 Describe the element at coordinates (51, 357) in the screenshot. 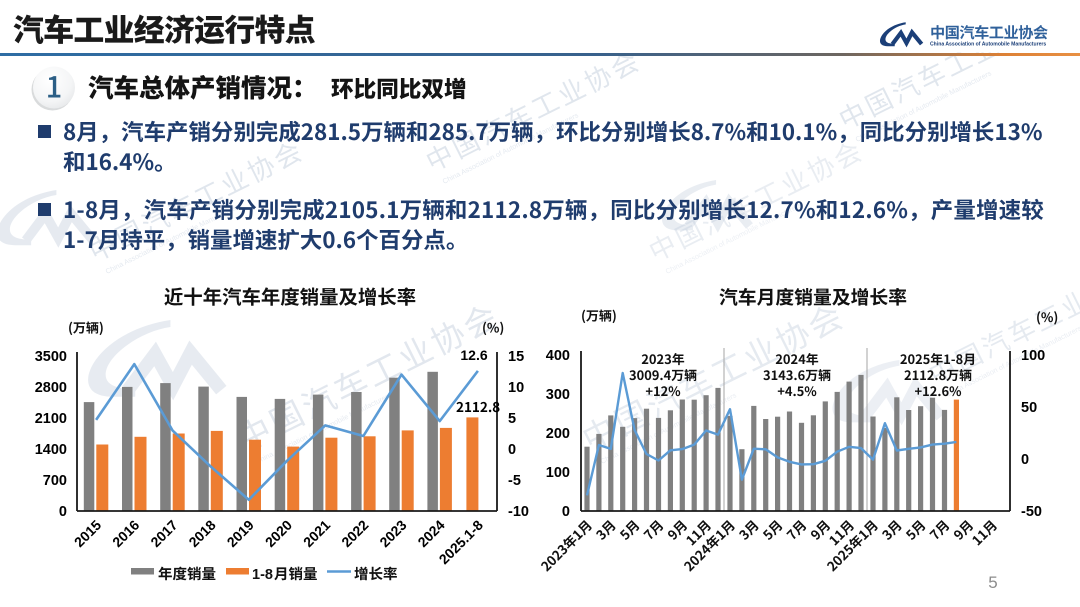

I see `svg-text: 3500` at that location.